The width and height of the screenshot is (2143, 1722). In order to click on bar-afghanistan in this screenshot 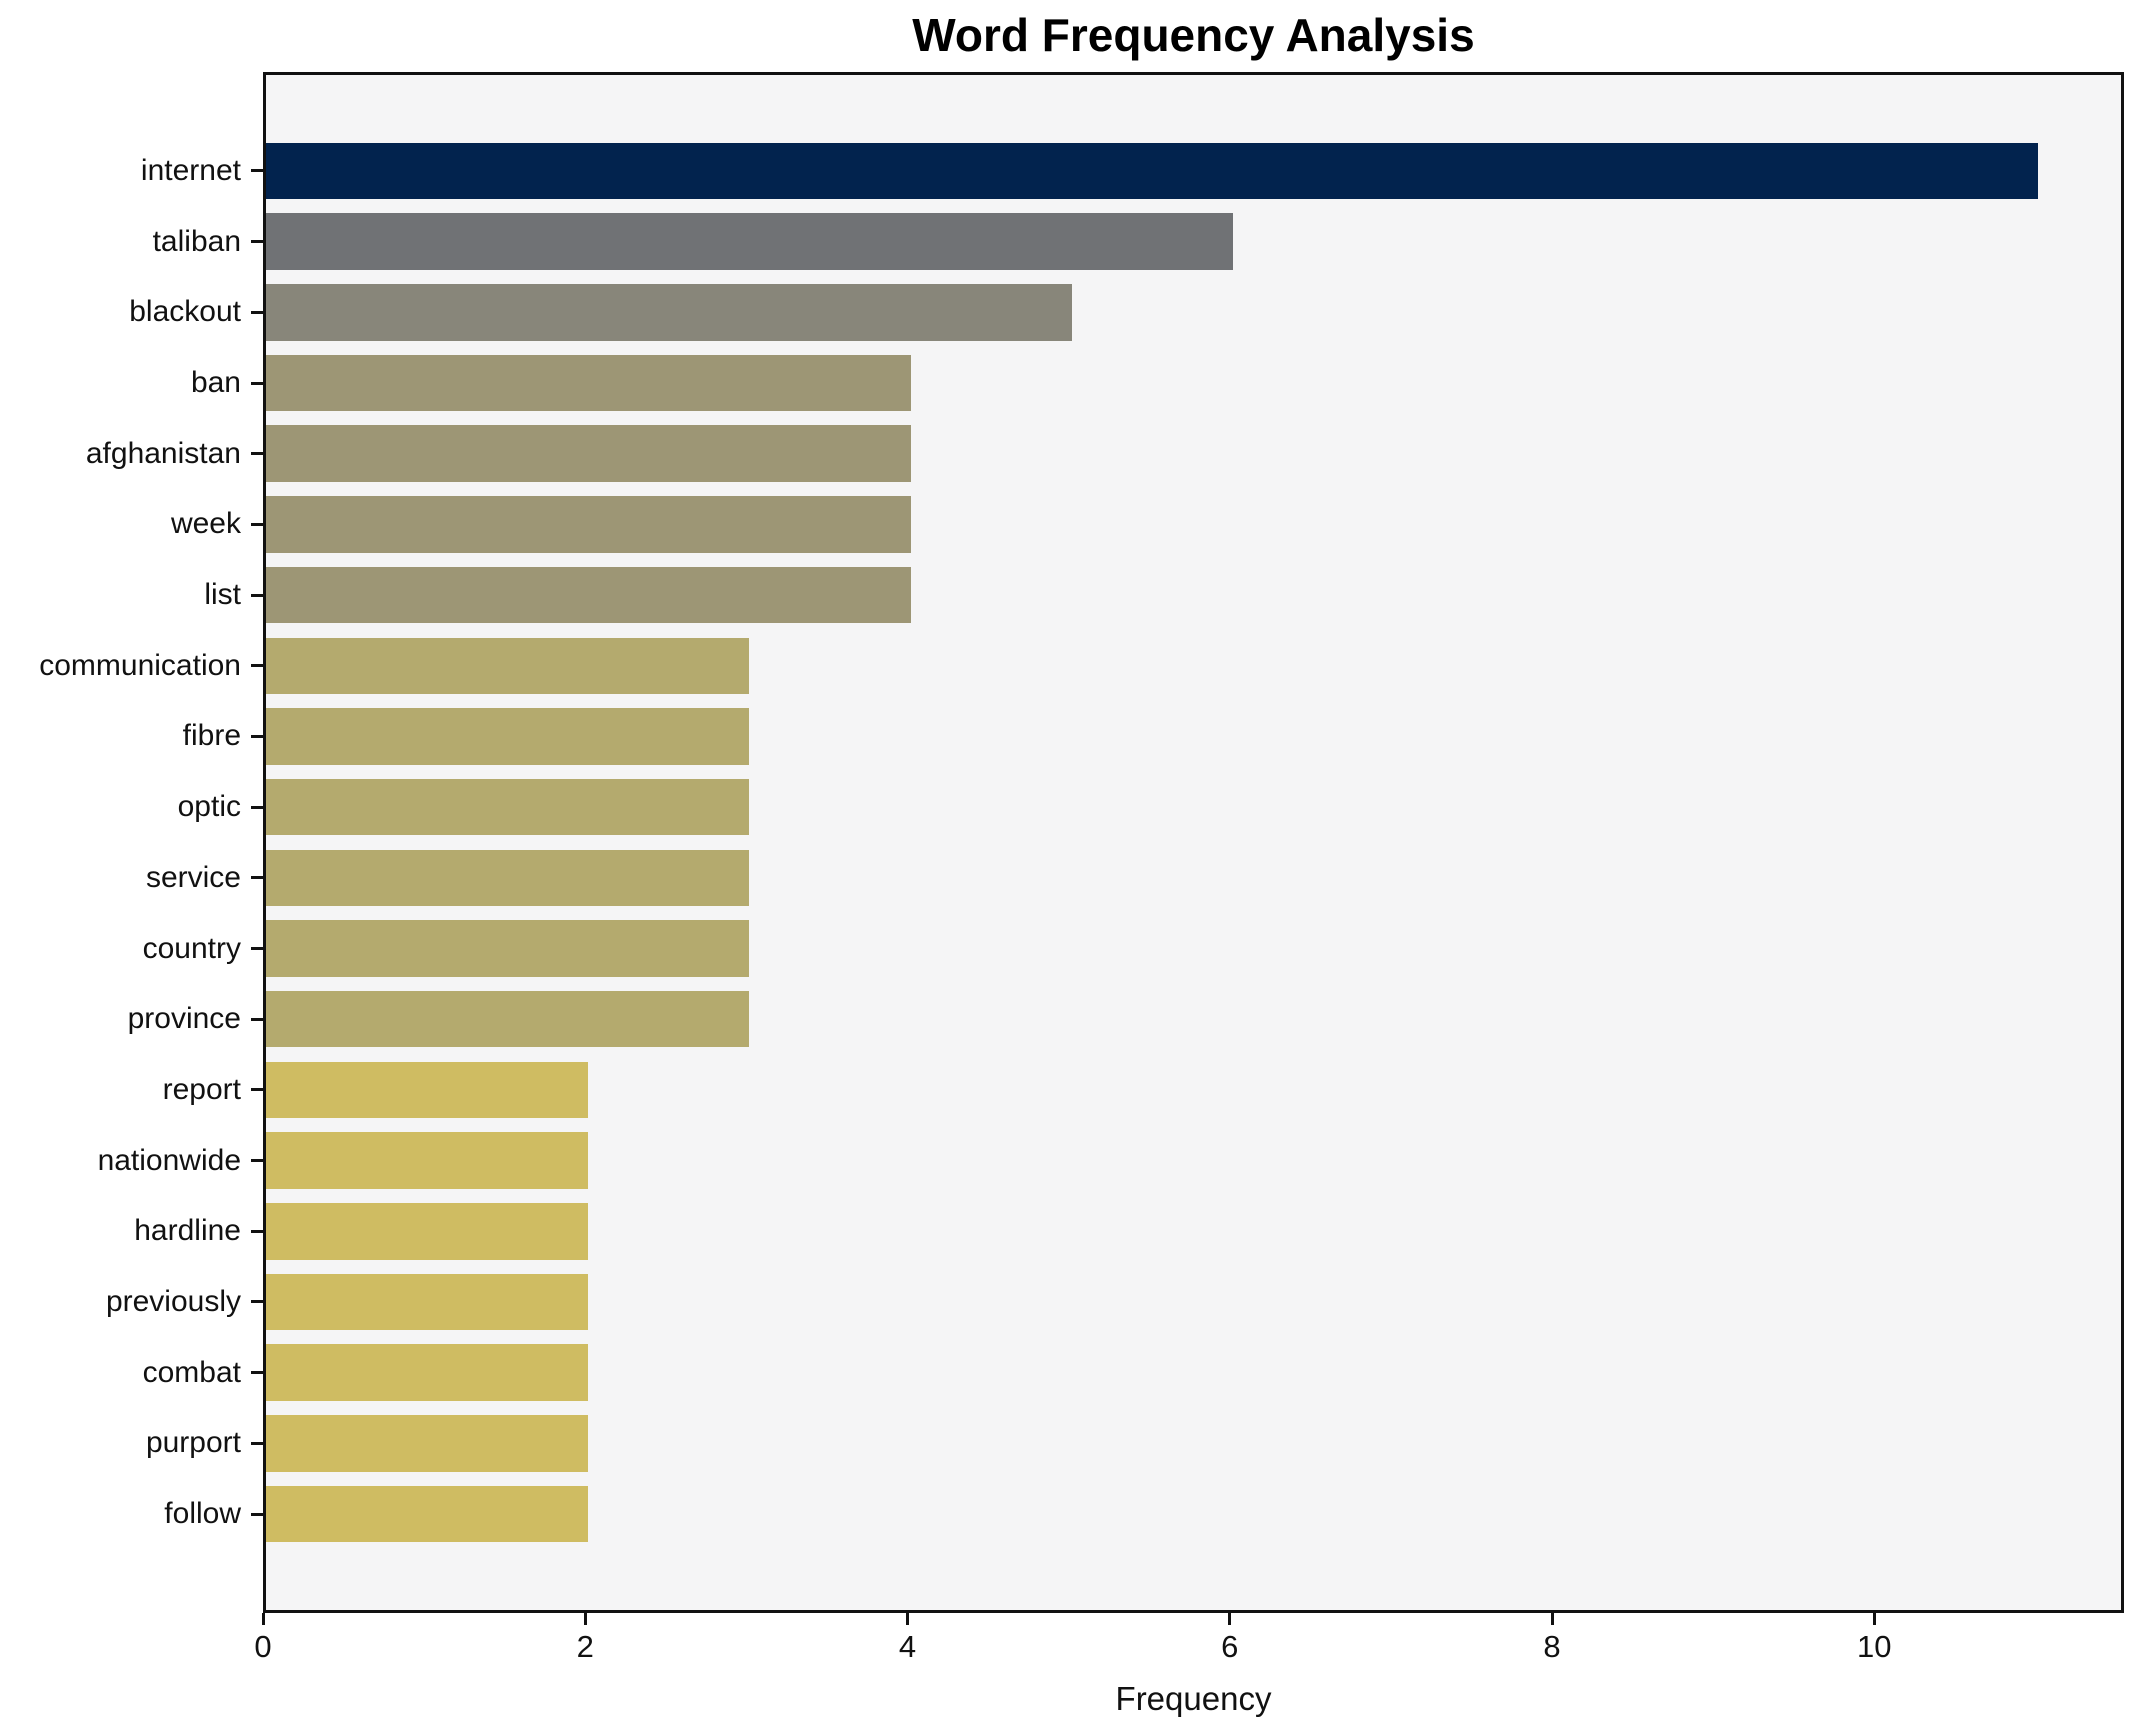, I will do `click(588, 453)`.